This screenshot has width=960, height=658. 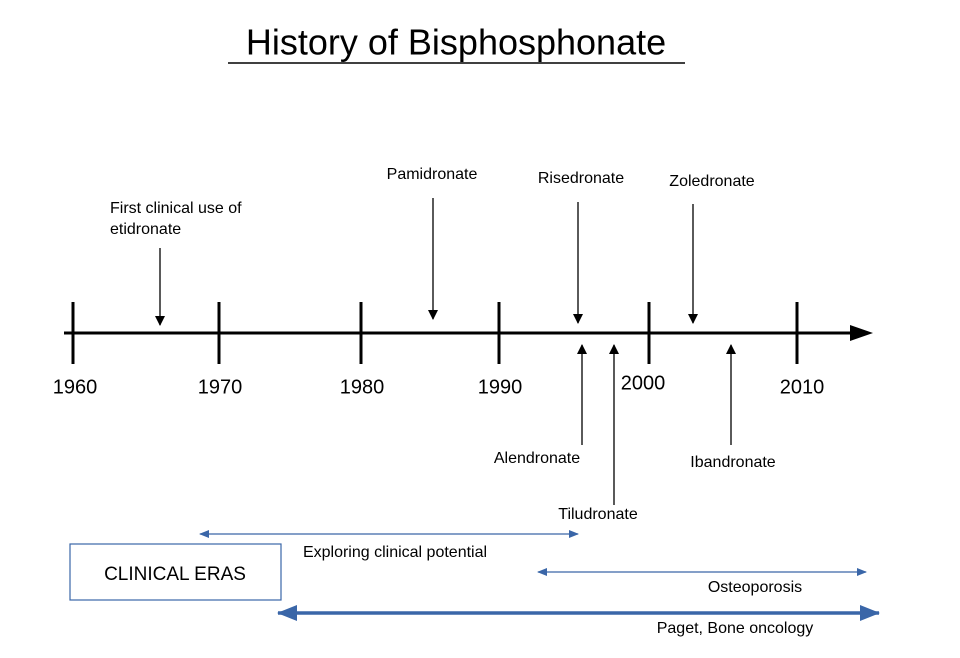 I want to click on event-label: Alendronate, so click(x=537, y=458).